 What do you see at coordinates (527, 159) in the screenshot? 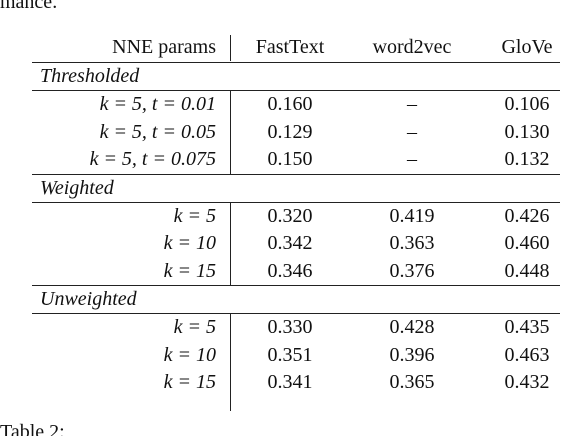
I see `cell: 0.132` at bounding box center [527, 159].